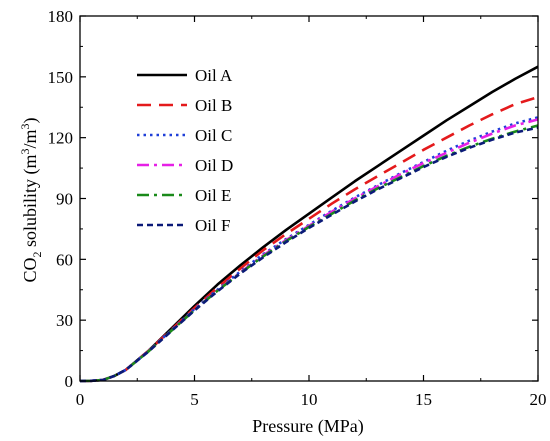  What do you see at coordinates (61, 16) in the screenshot?
I see `y-tick-label: 180` at bounding box center [61, 16].